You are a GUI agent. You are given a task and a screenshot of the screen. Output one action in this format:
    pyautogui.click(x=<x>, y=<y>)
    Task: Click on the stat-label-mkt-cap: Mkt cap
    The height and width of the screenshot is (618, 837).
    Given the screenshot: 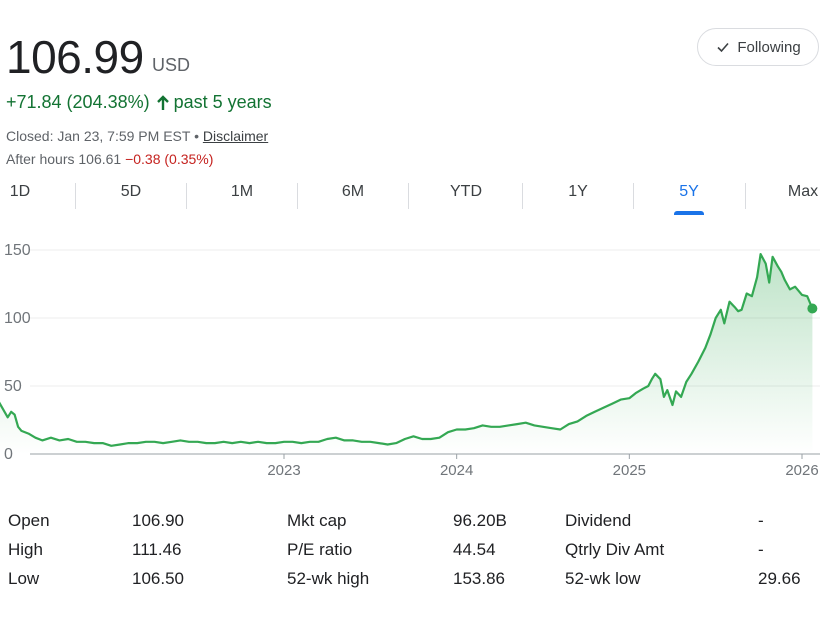 What is the action you would take?
    pyautogui.click(x=317, y=520)
    